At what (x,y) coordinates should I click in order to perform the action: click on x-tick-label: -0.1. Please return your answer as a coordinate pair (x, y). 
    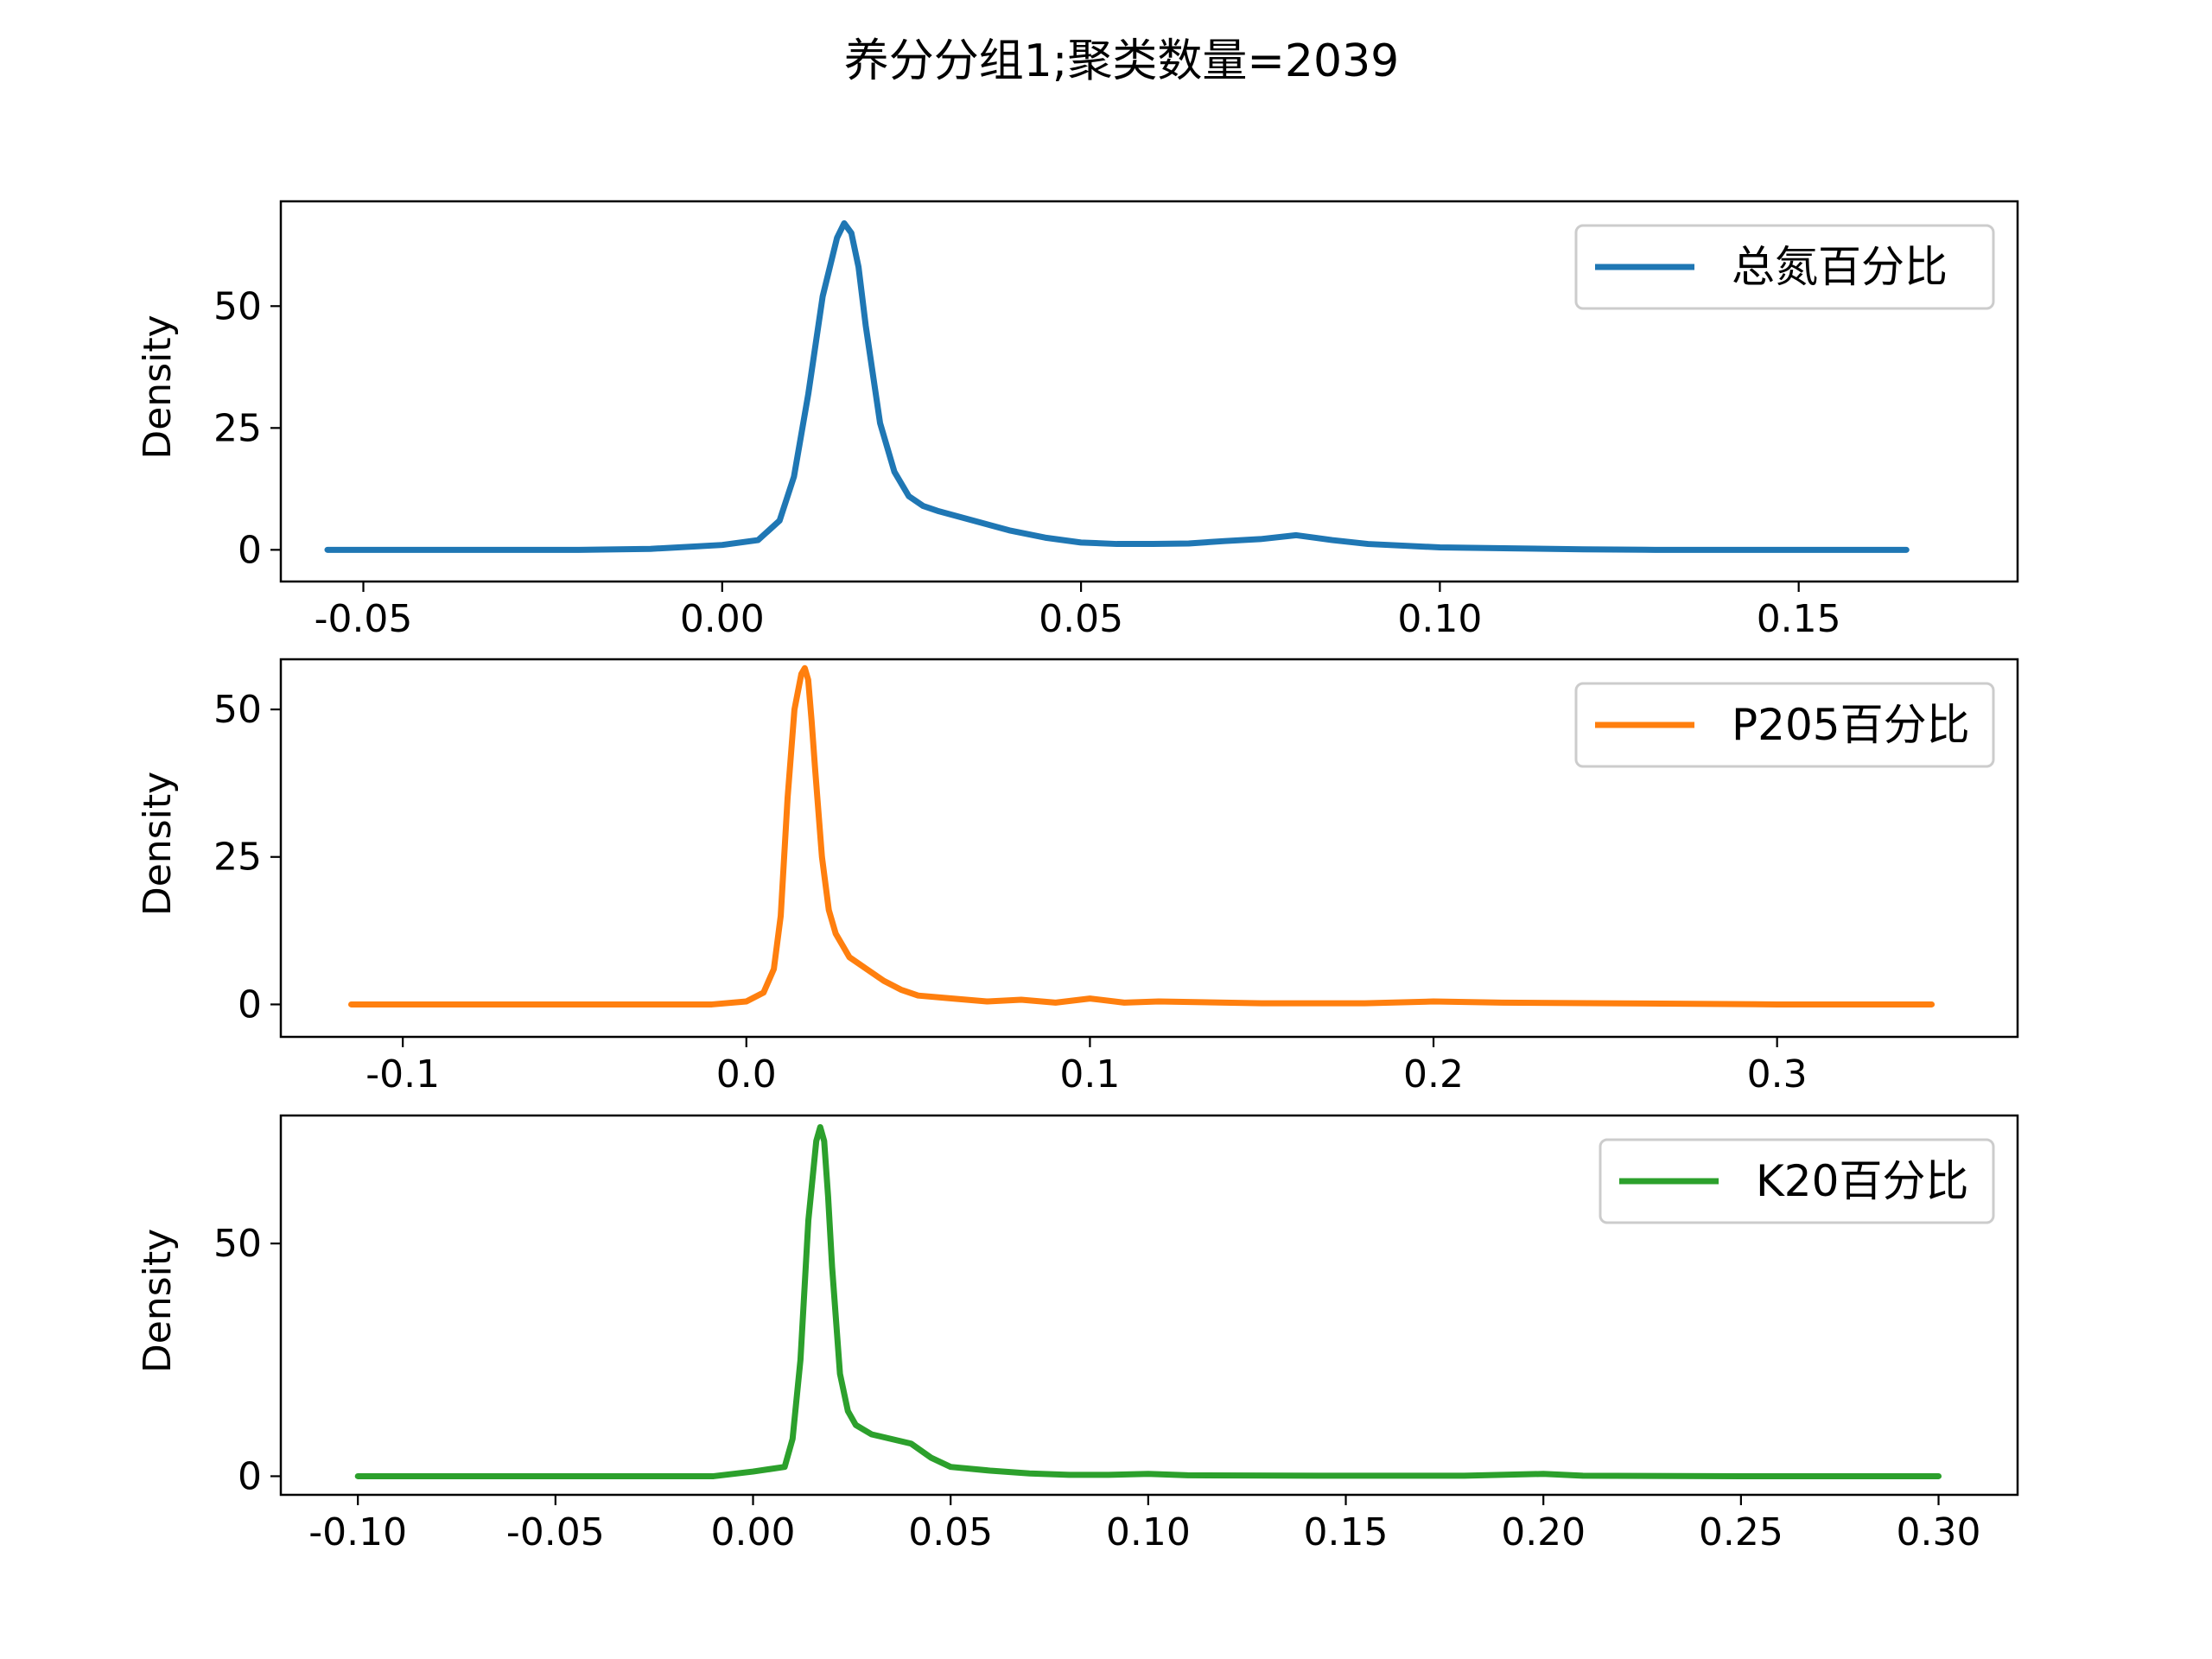
    Looking at the image, I should click on (402, 1074).